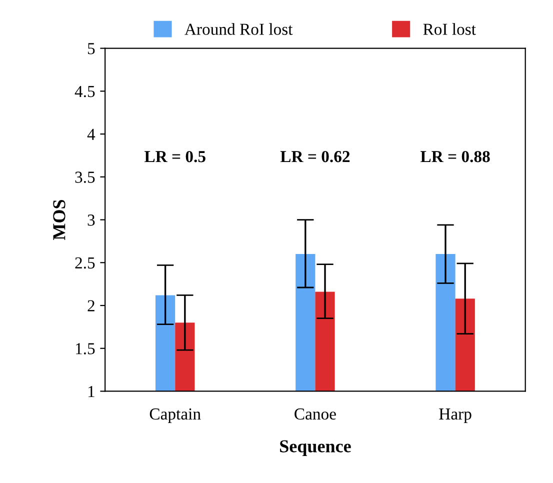  I want to click on x-tick-label: Canoe, so click(315, 414).